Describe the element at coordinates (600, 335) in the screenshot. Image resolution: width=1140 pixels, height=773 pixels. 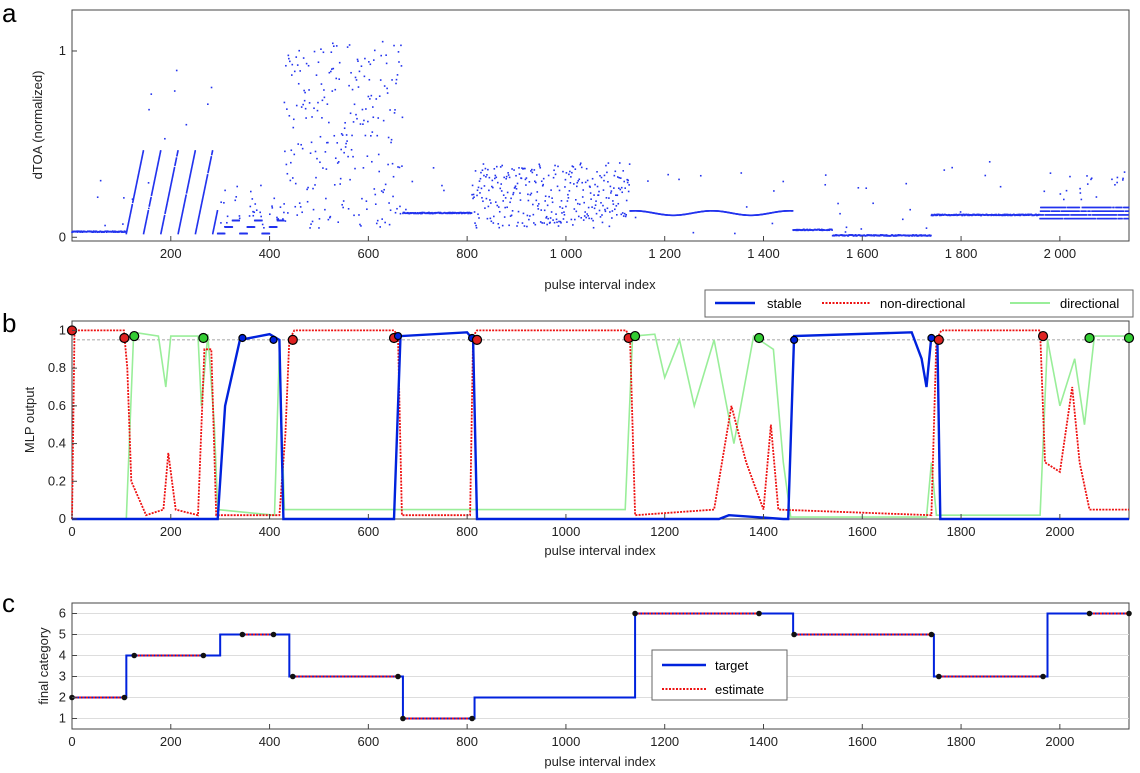
I see `panel-b-markers` at that location.